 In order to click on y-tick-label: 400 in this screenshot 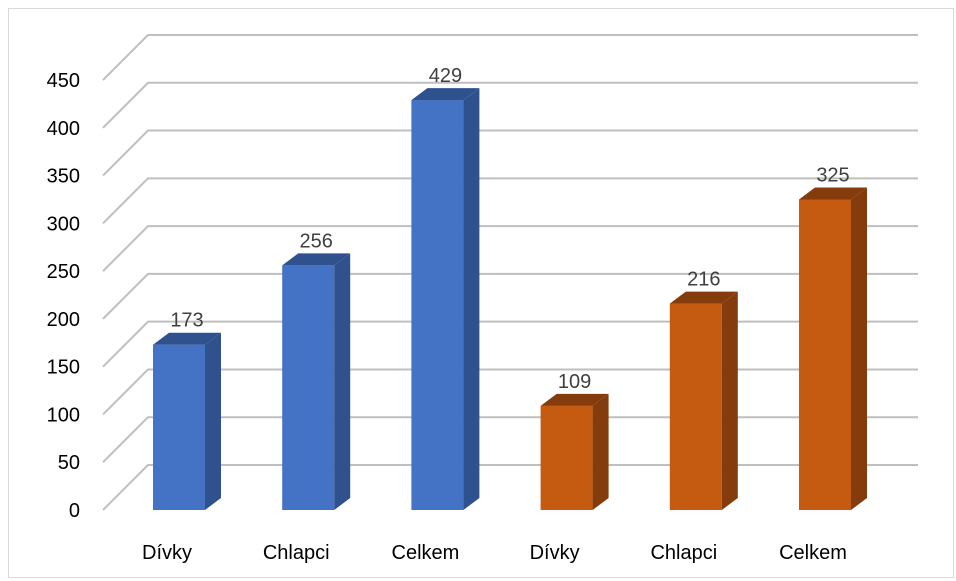, I will do `click(63, 129)`.